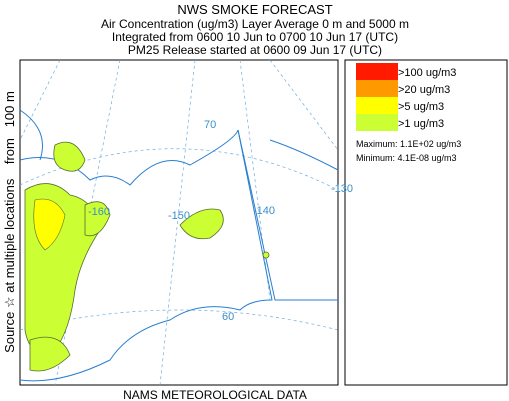 This screenshot has height=401, width=509. I want to click on legend: >100 ug/m3 >20 ug/m3 >5 ug/m3 >1 ug/m3, so click(406, 97).